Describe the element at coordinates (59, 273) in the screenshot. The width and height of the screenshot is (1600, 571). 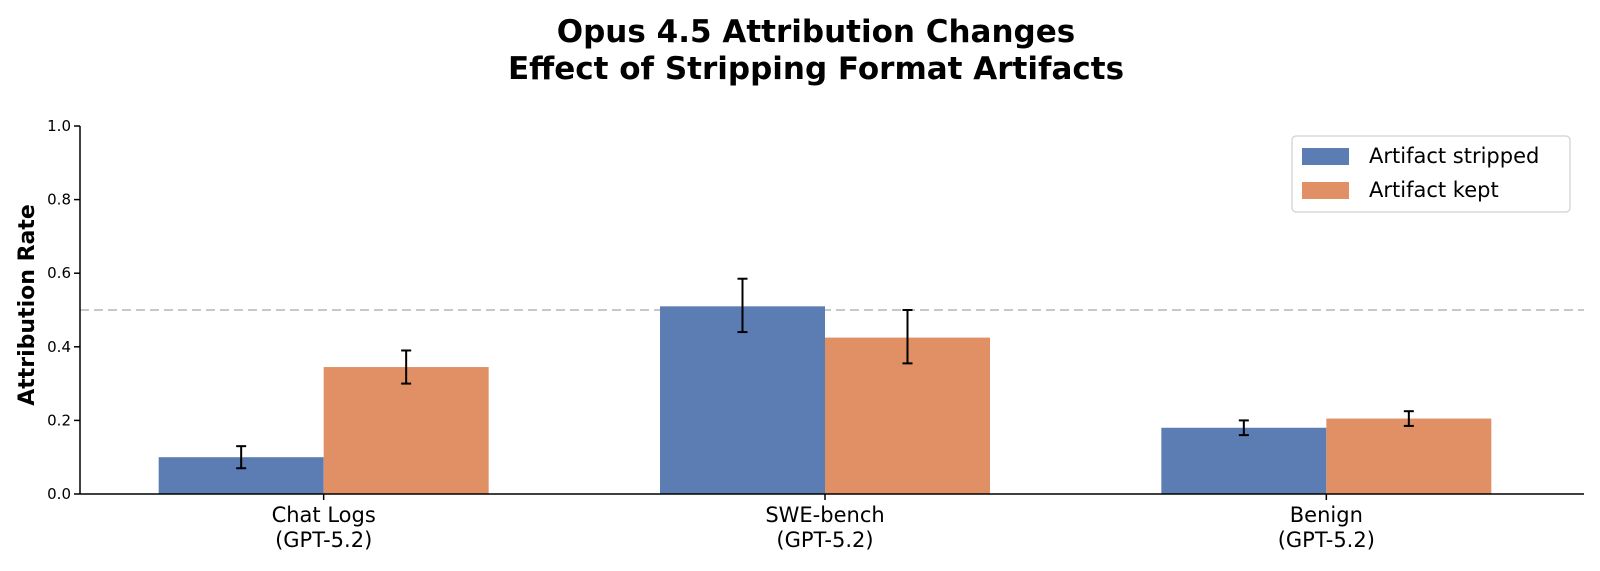
I see `y-tick-label: 0.6` at that location.